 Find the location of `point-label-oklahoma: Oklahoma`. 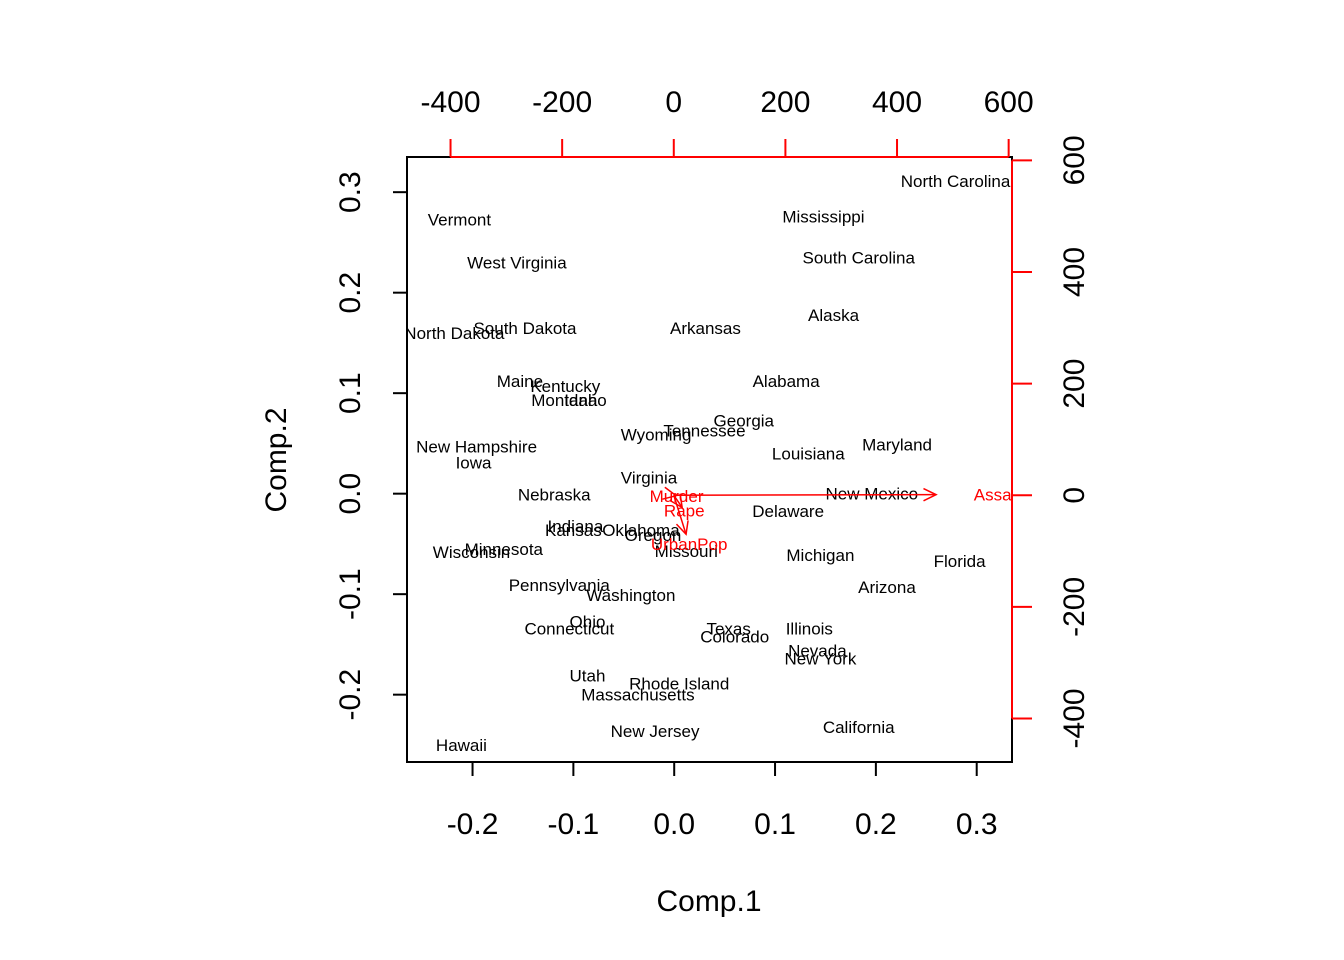

point-label-oklahoma: Oklahoma is located at coordinates (641, 530).